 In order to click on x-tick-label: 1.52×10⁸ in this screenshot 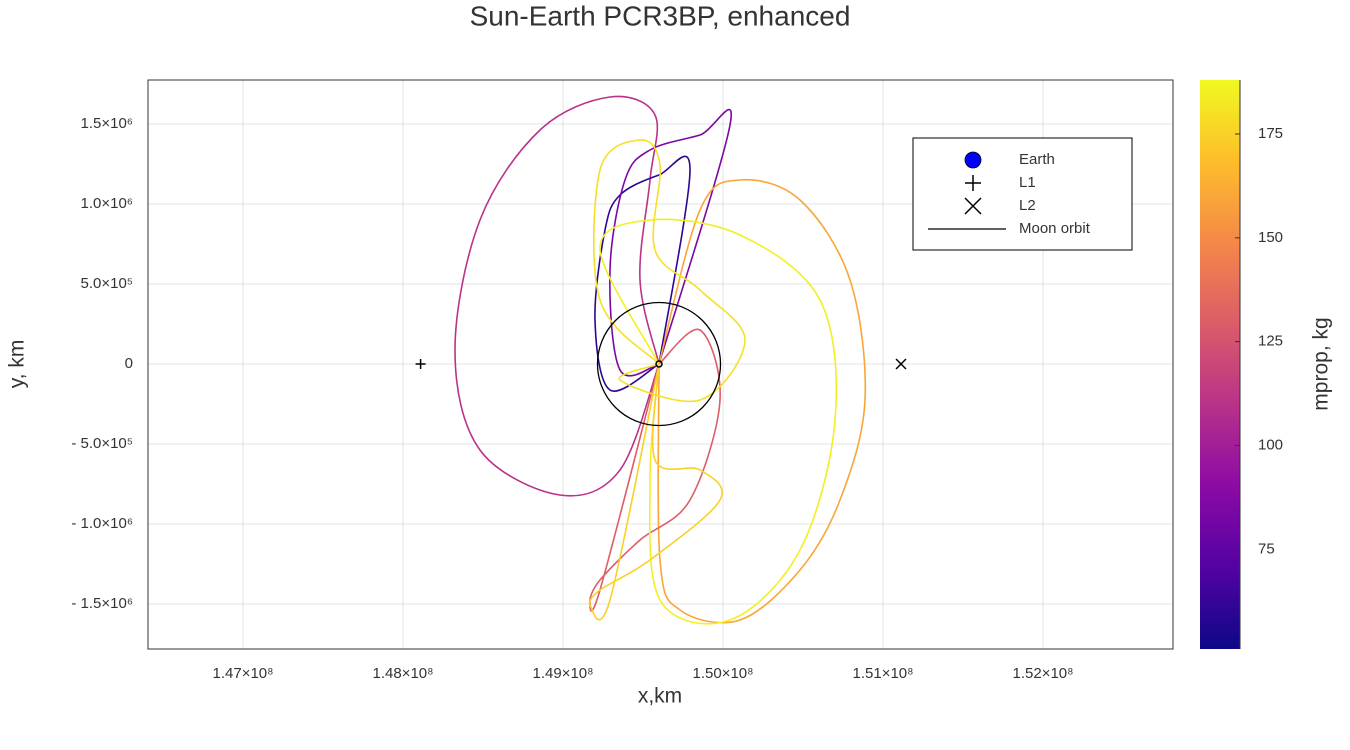, I will do `click(1043, 673)`.